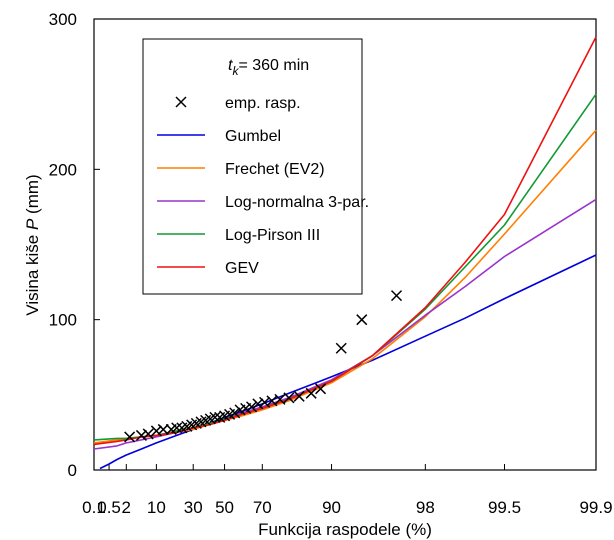  Describe the element at coordinates (297, 202) in the screenshot. I see `legend-label: Log-normalna 3-par.` at that location.